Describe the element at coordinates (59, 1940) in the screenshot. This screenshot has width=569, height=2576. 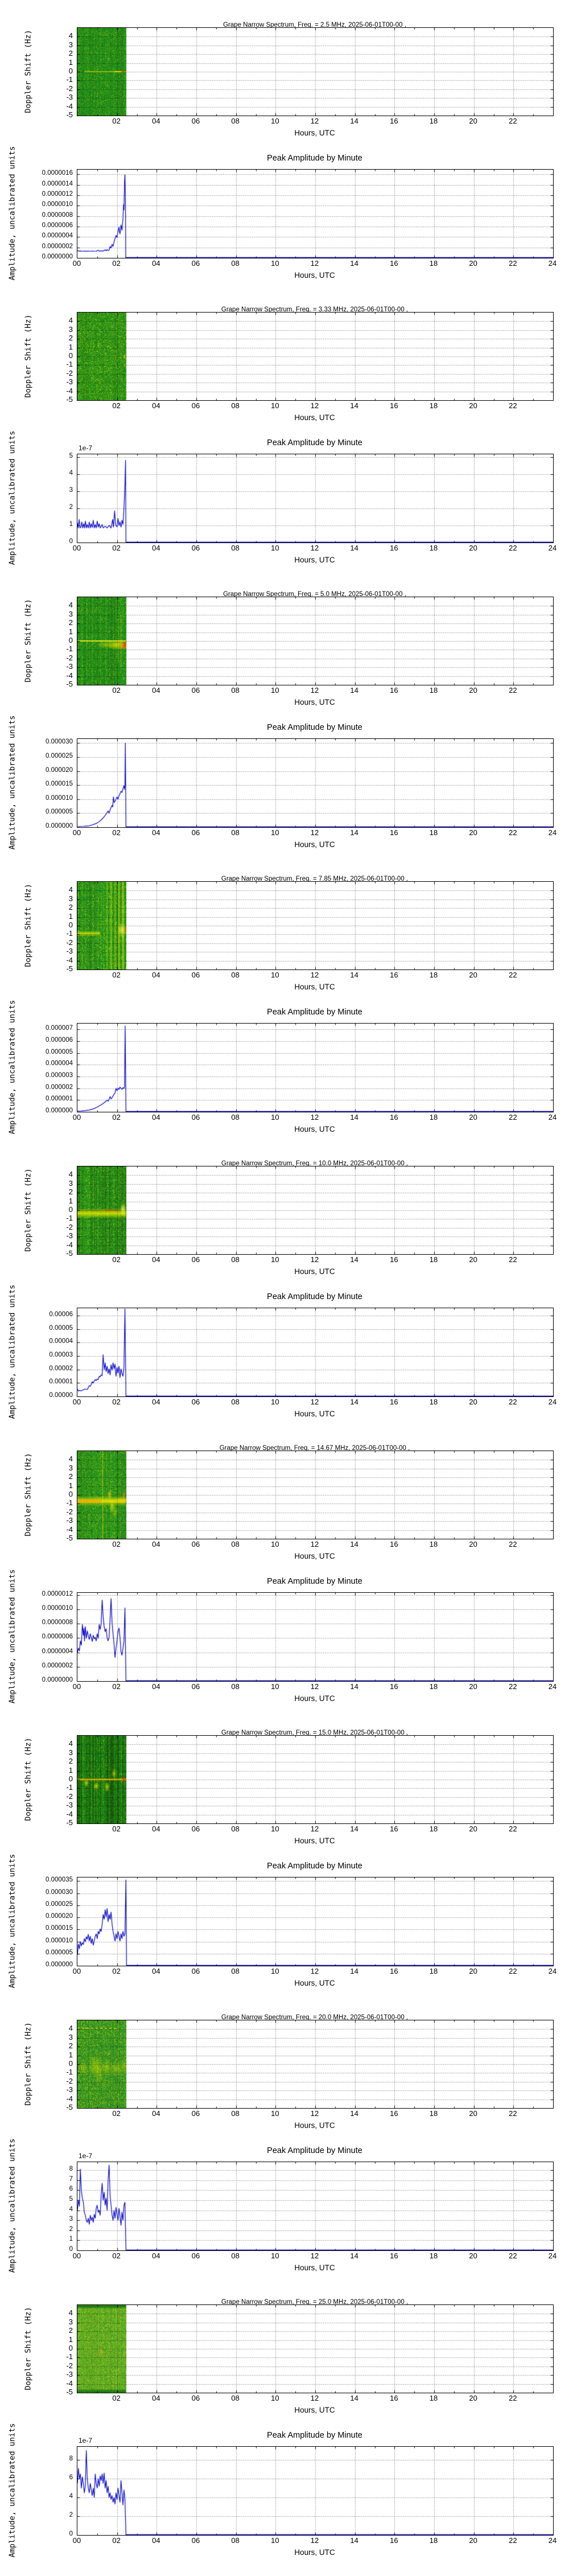
I see `tick-label: 0.000010` at that location.